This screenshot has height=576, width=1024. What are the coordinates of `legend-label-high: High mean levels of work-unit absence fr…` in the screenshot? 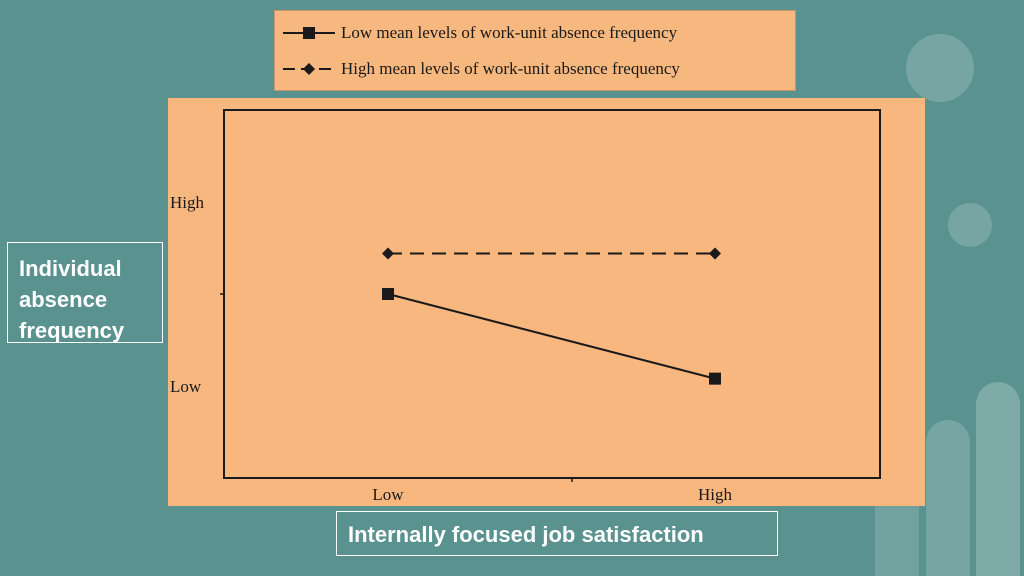 It's located at (510, 68).